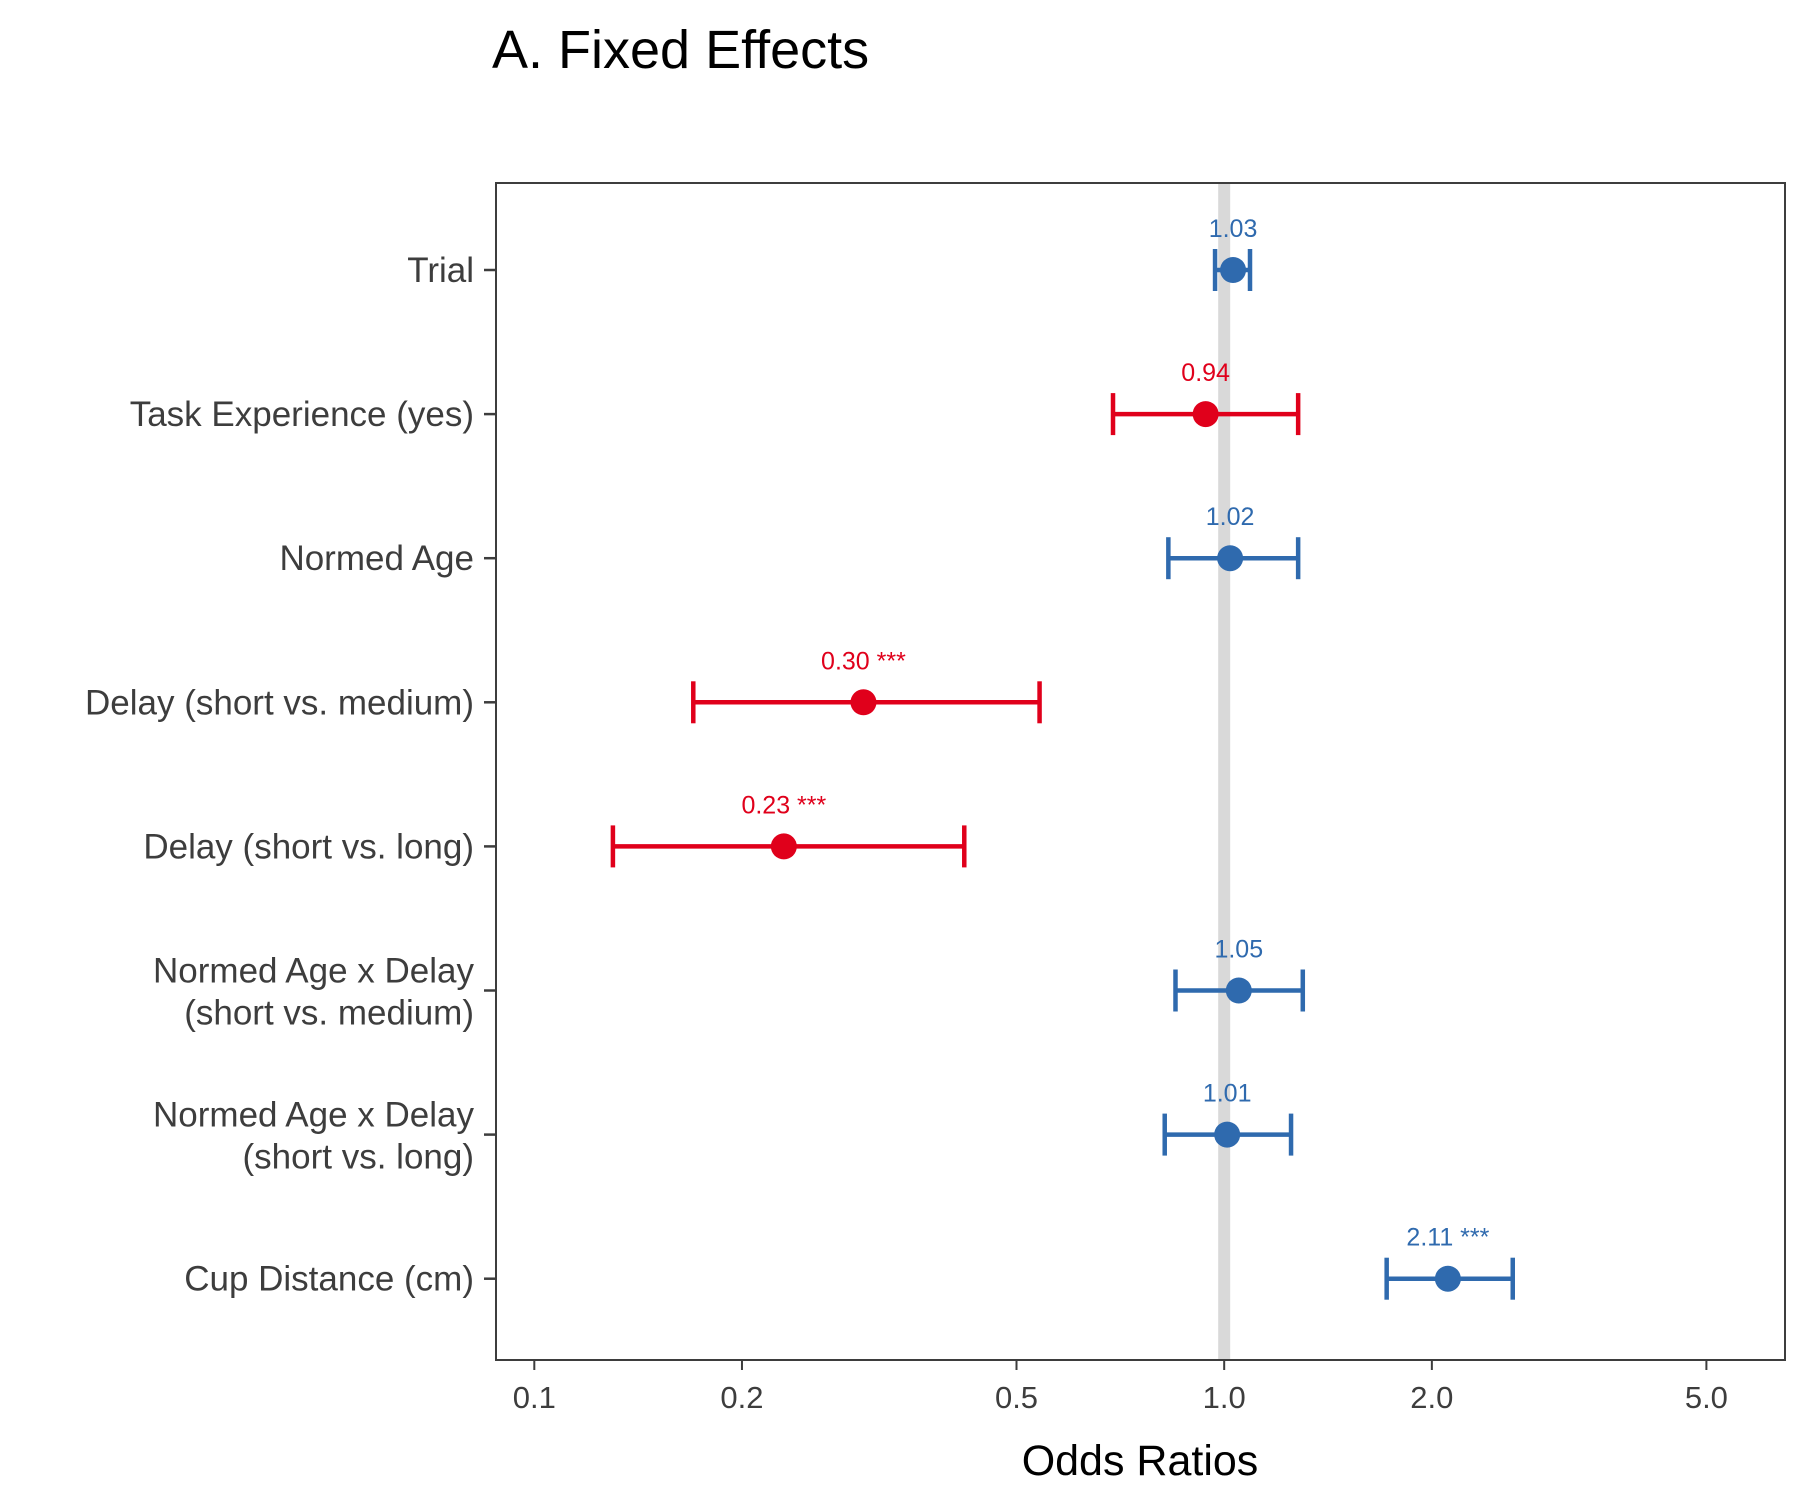  Describe the element at coordinates (680, 50) in the screenshot. I see `chart-title: A. Fixed Effects` at that location.